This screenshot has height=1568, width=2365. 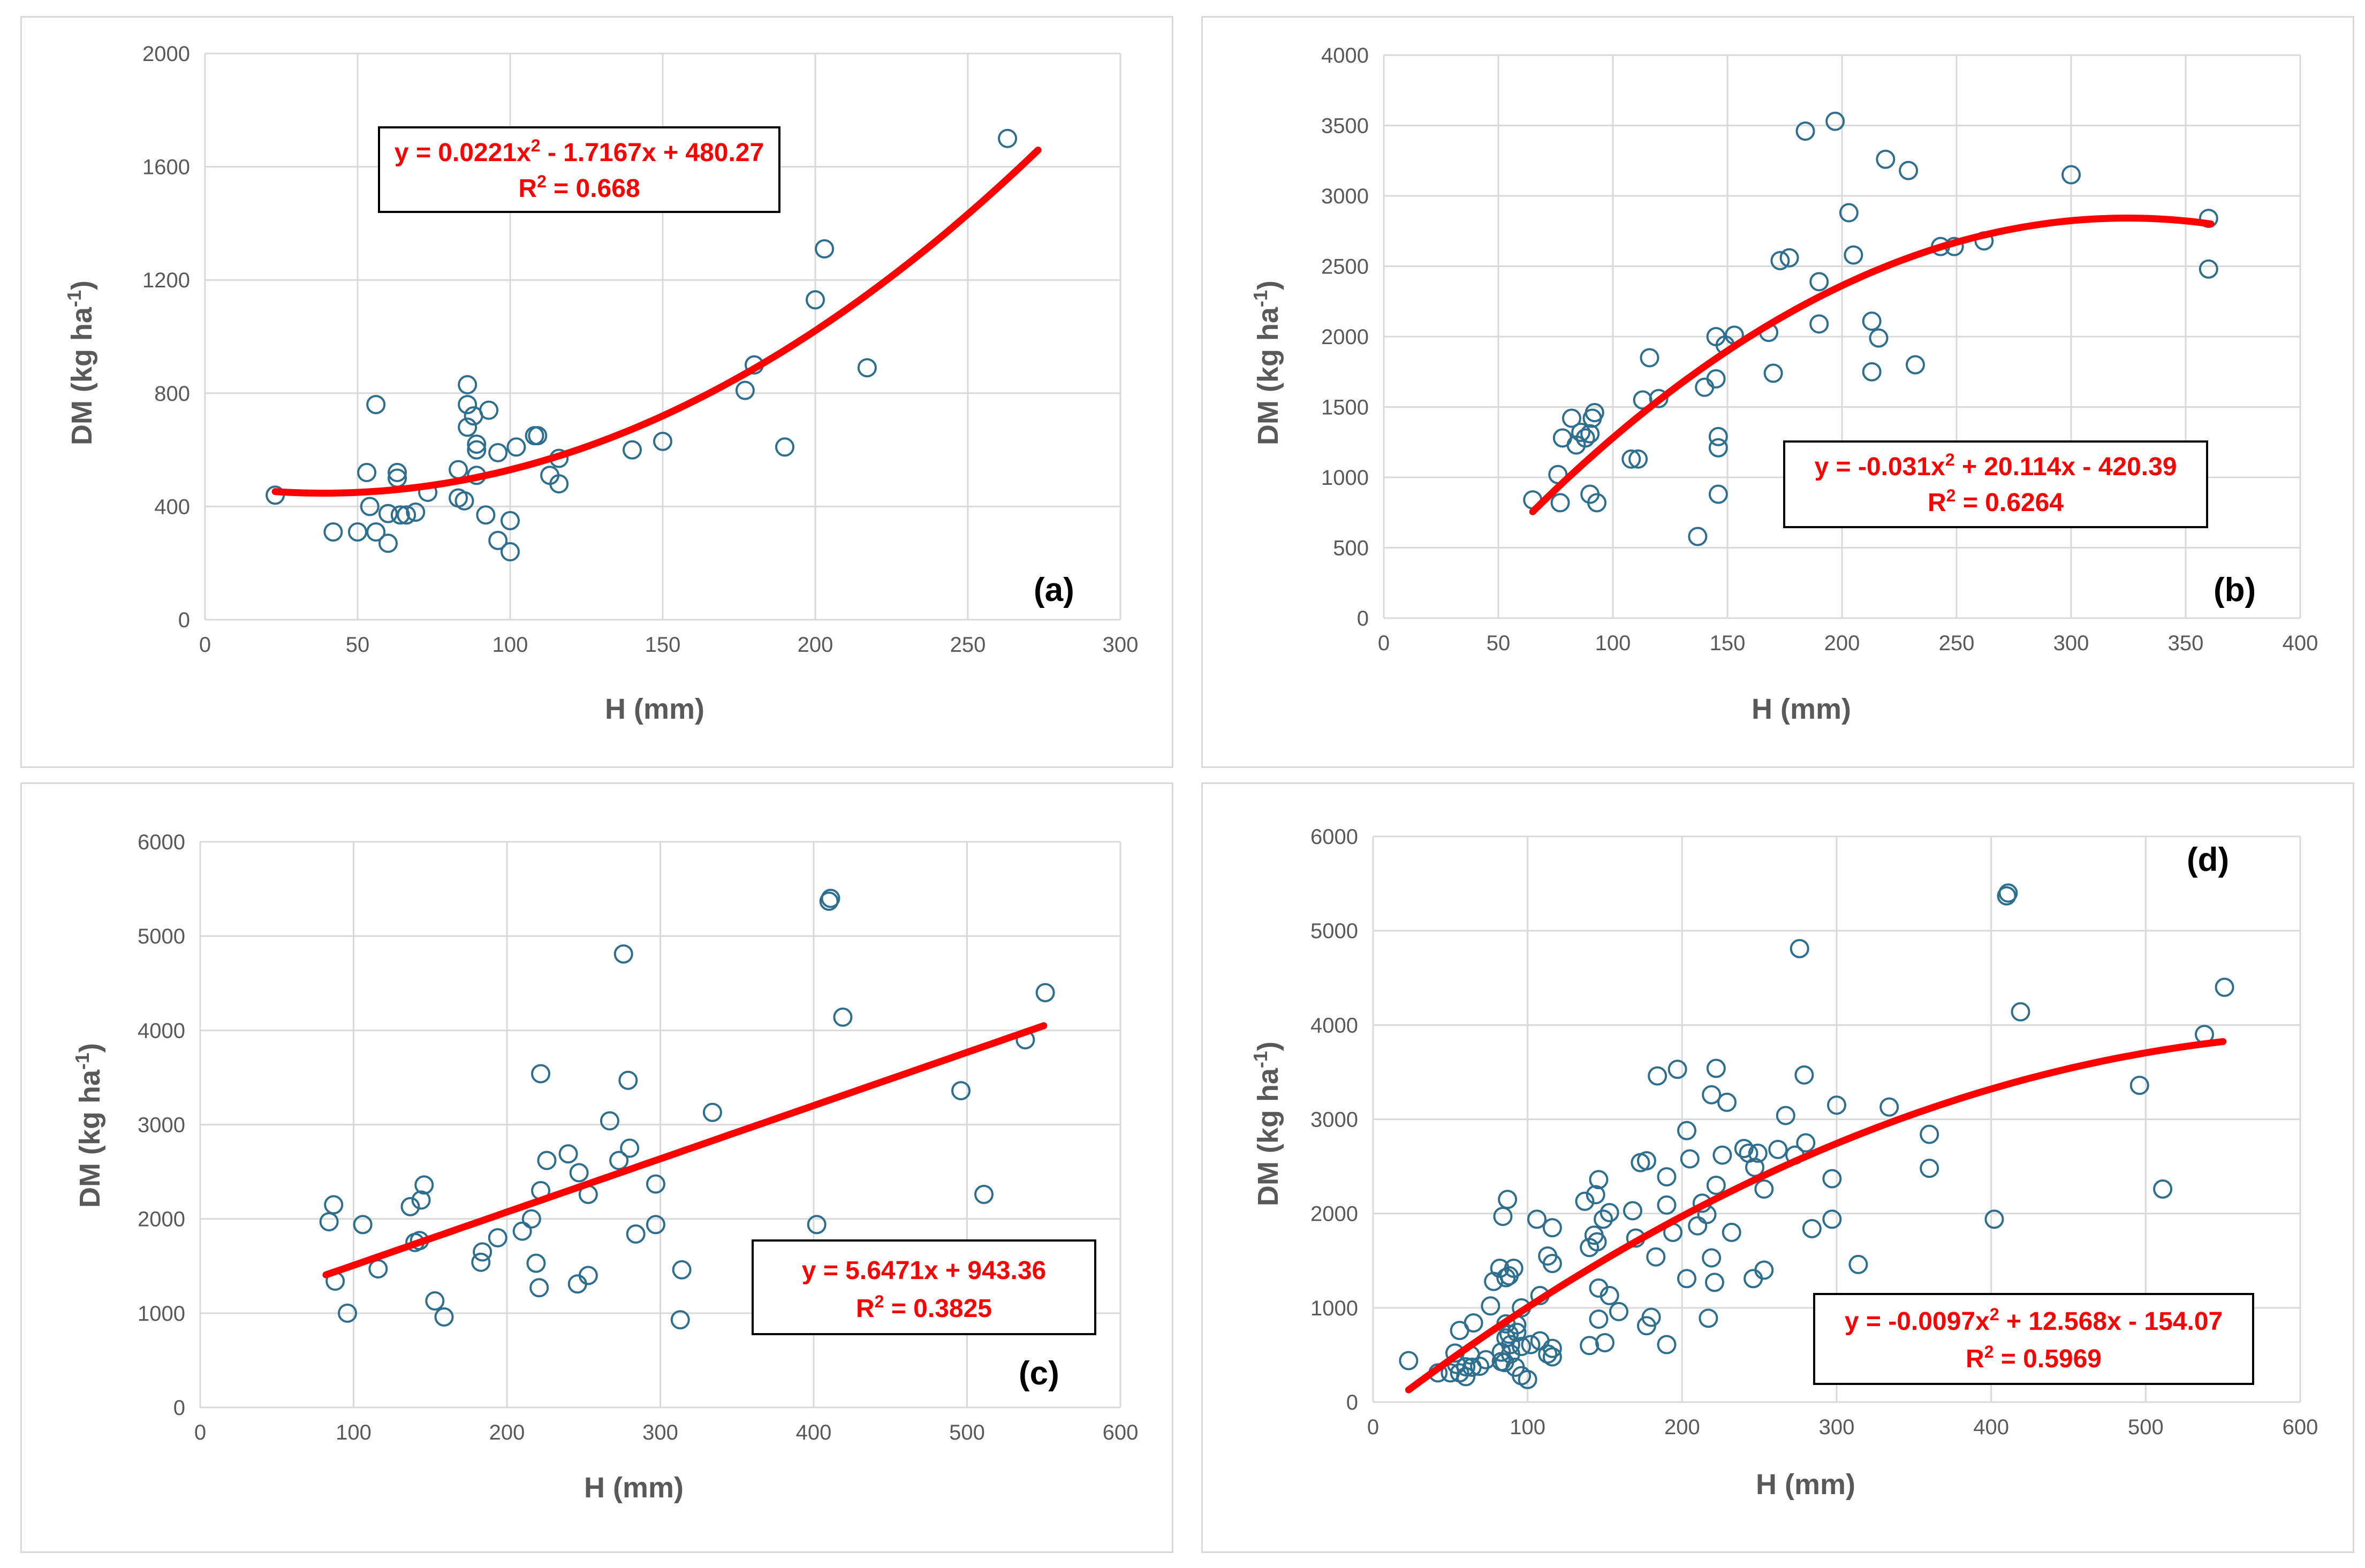 I want to click on chart-d-y-tick-label: 4000, so click(x=1334, y=1025).